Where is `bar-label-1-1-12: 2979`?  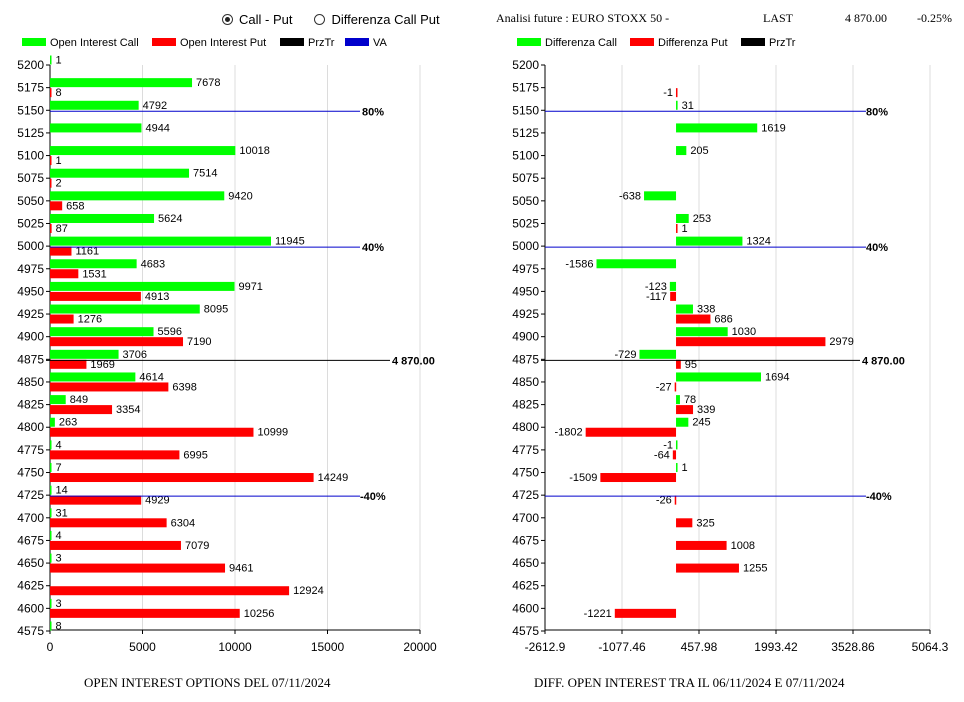 bar-label-1-1-12: 2979 is located at coordinates (841, 342).